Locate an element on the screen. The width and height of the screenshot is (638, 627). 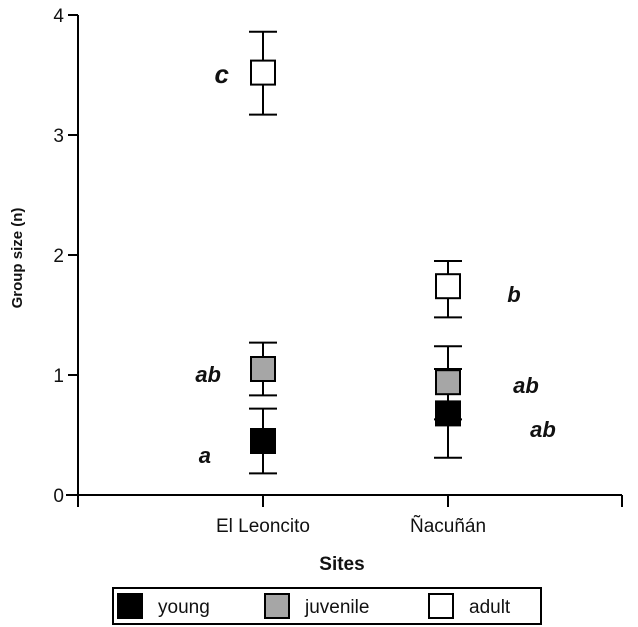
x-ticks: El Leoncito Ñacuñán is located at coordinates (419, 516).